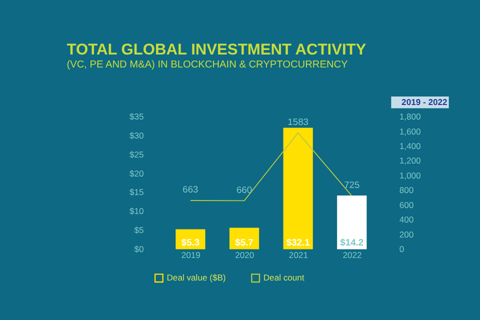 Image resolution: width=480 pixels, height=320 pixels. Describe the element at coordinates (406, 234) in the screenshot. I see `y2-tick-label: 200` at that location.